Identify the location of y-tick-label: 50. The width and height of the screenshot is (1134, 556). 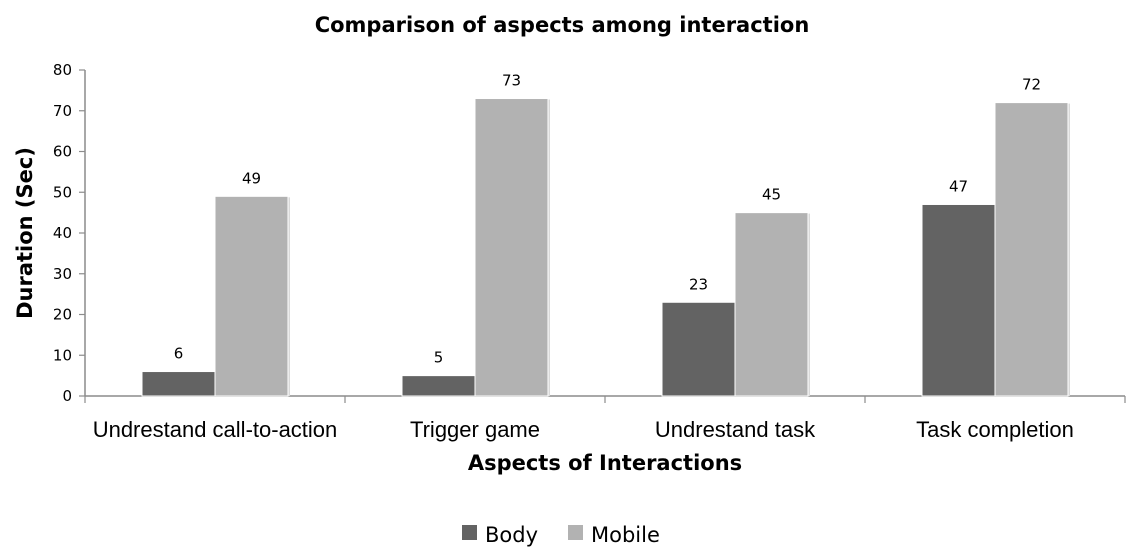
(62, 192).